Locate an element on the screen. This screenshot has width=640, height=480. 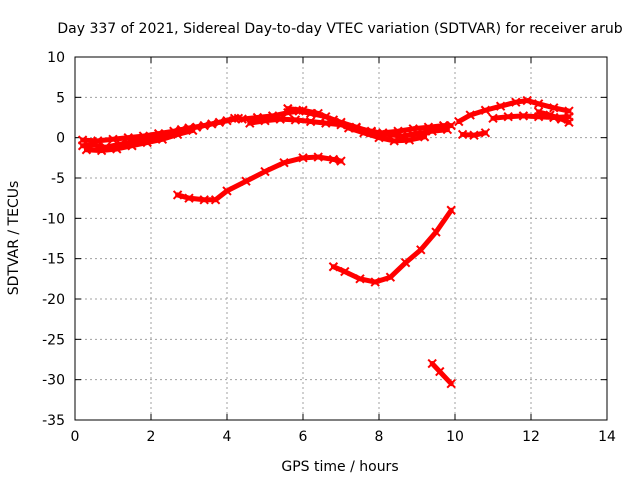
x-axis-label: GPS time / hours is located at coordinates (339, 467).